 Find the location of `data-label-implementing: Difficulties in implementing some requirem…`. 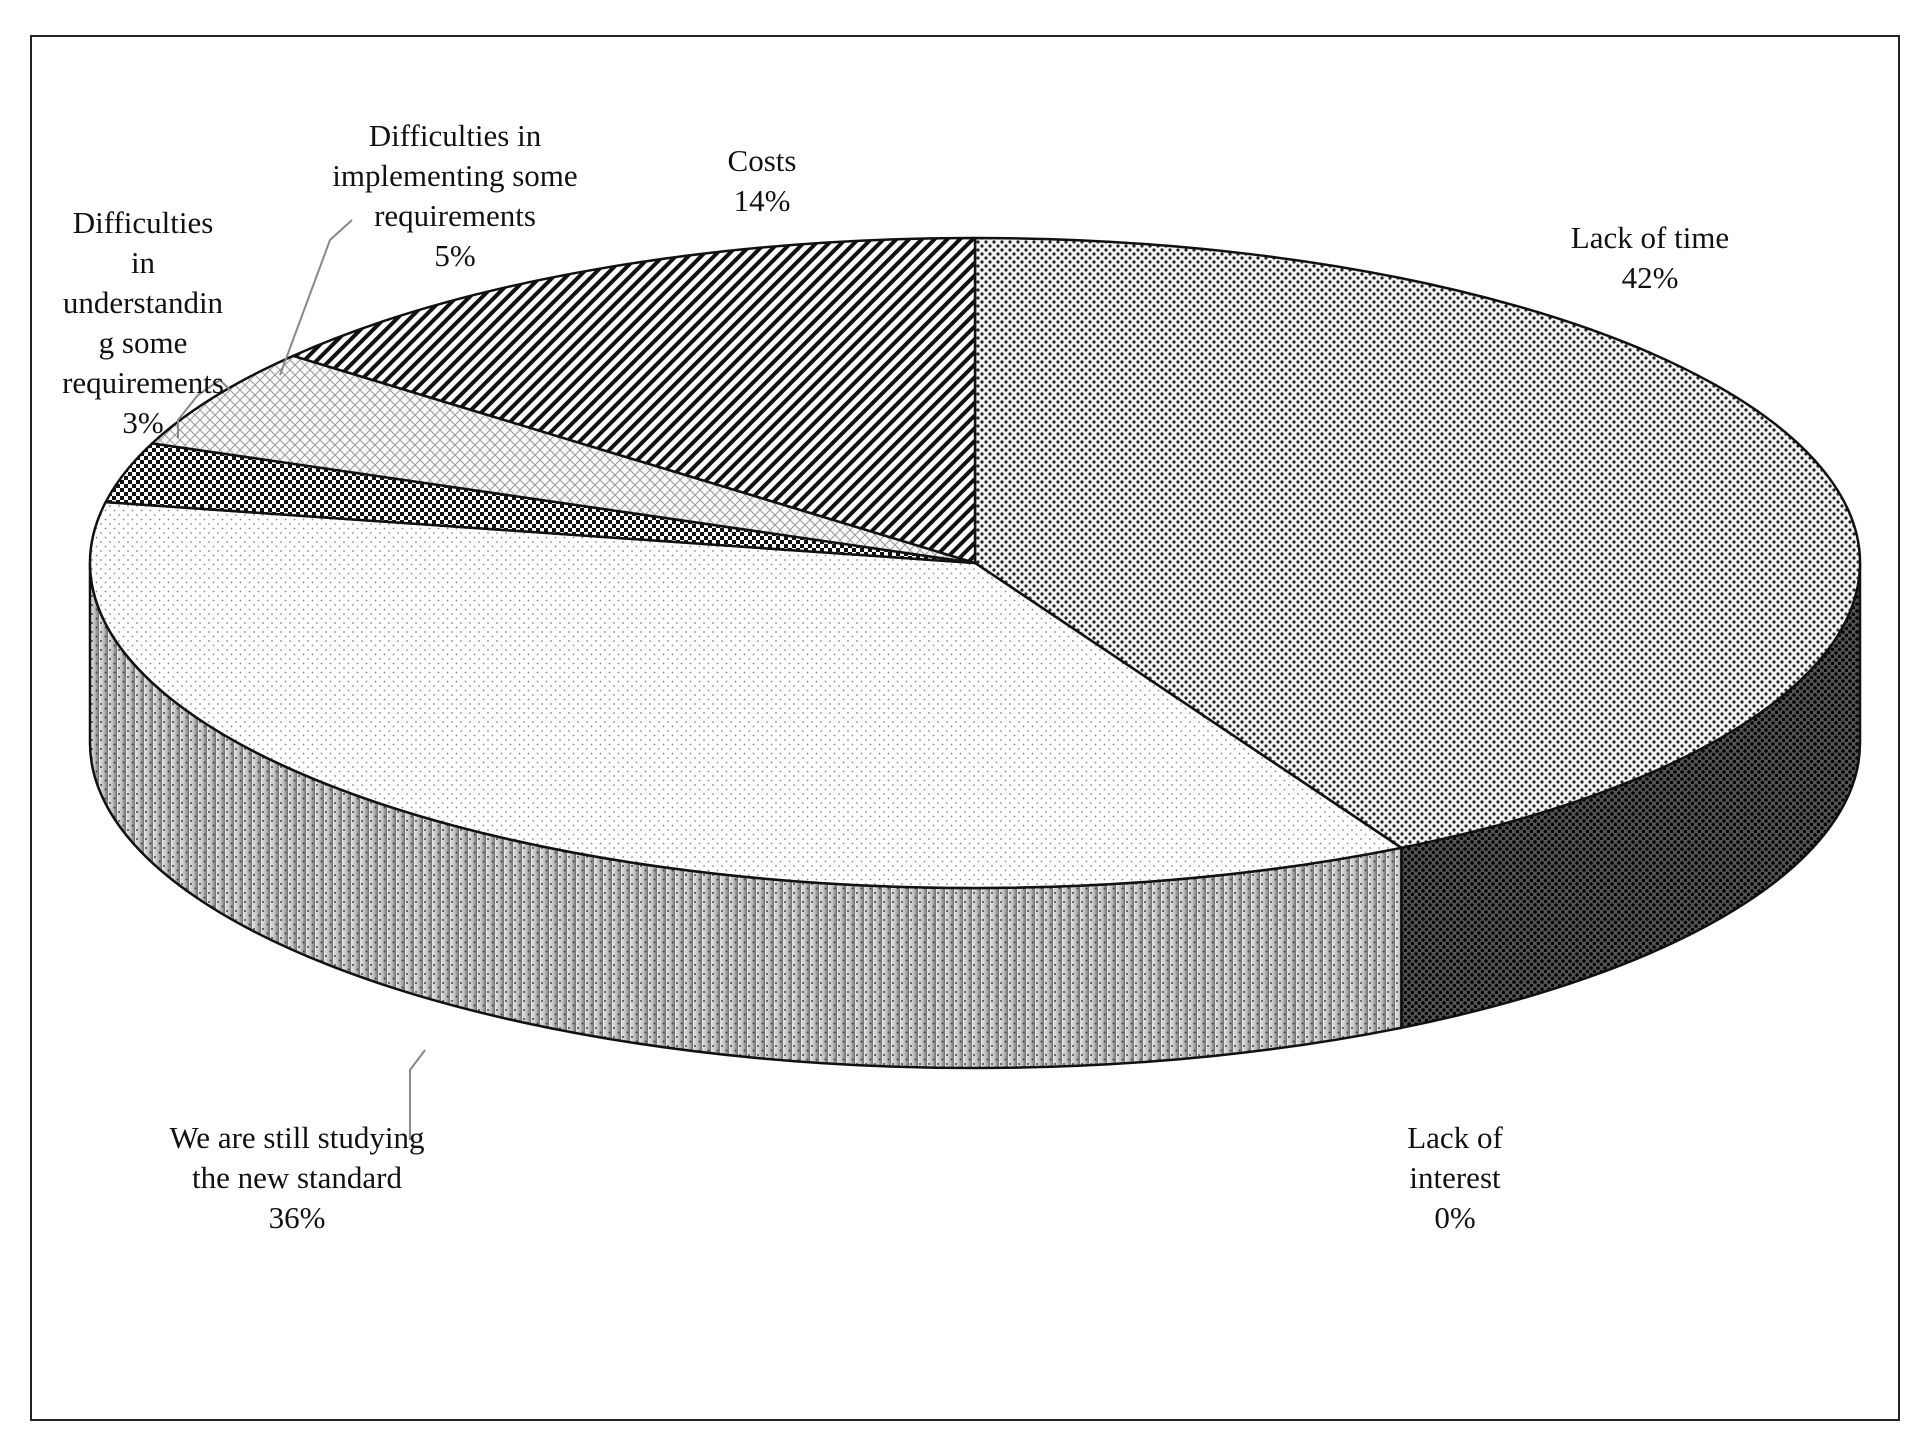

data-label-implementing: Difficulties in implementing some requirem… is located at coordinates (454, 195).